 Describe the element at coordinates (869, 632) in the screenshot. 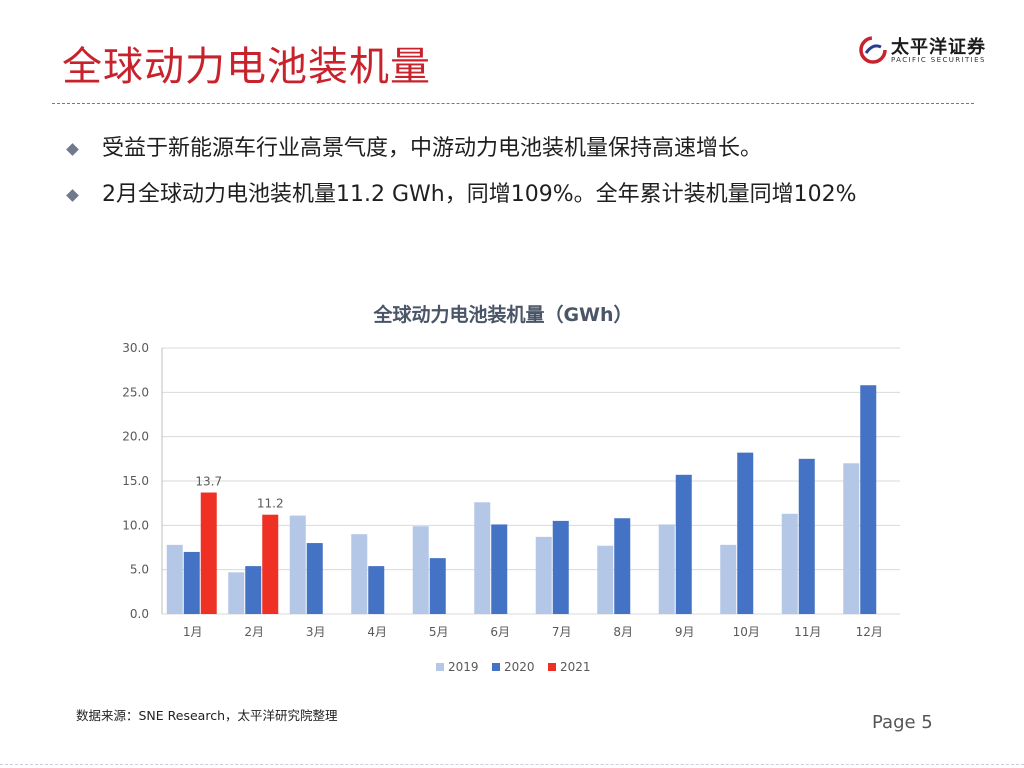

I see `x-tick-label: 12月` at that location.